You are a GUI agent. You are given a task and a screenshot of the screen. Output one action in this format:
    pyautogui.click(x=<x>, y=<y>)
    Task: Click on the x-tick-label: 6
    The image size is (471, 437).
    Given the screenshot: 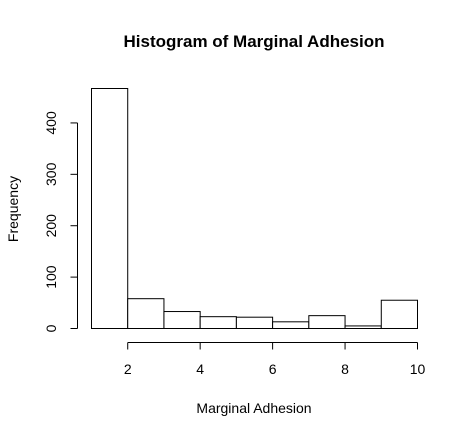 What is the action you would take?
    pyautogui.click(x=273, y=369)
    